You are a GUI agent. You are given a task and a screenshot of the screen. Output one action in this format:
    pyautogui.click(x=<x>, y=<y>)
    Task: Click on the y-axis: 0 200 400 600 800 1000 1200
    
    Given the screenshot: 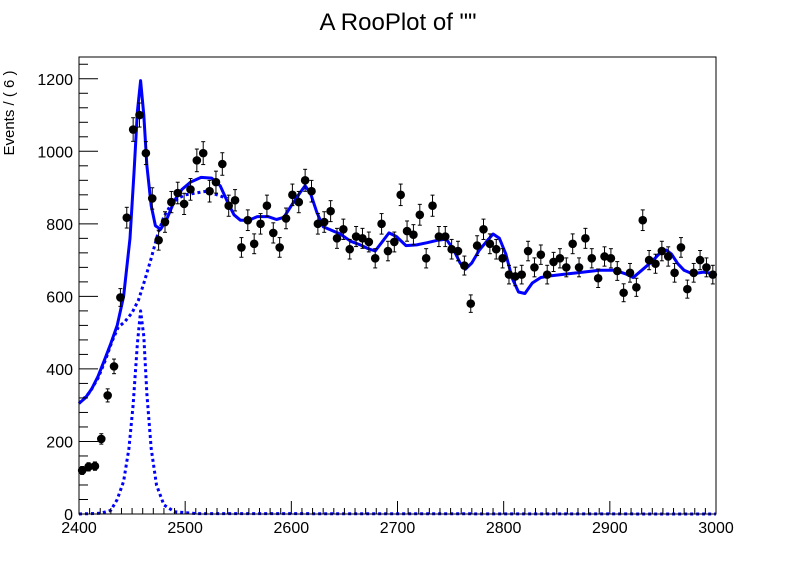 What is the action you would take?
    pyautogui.click(x=67, y=293)
    